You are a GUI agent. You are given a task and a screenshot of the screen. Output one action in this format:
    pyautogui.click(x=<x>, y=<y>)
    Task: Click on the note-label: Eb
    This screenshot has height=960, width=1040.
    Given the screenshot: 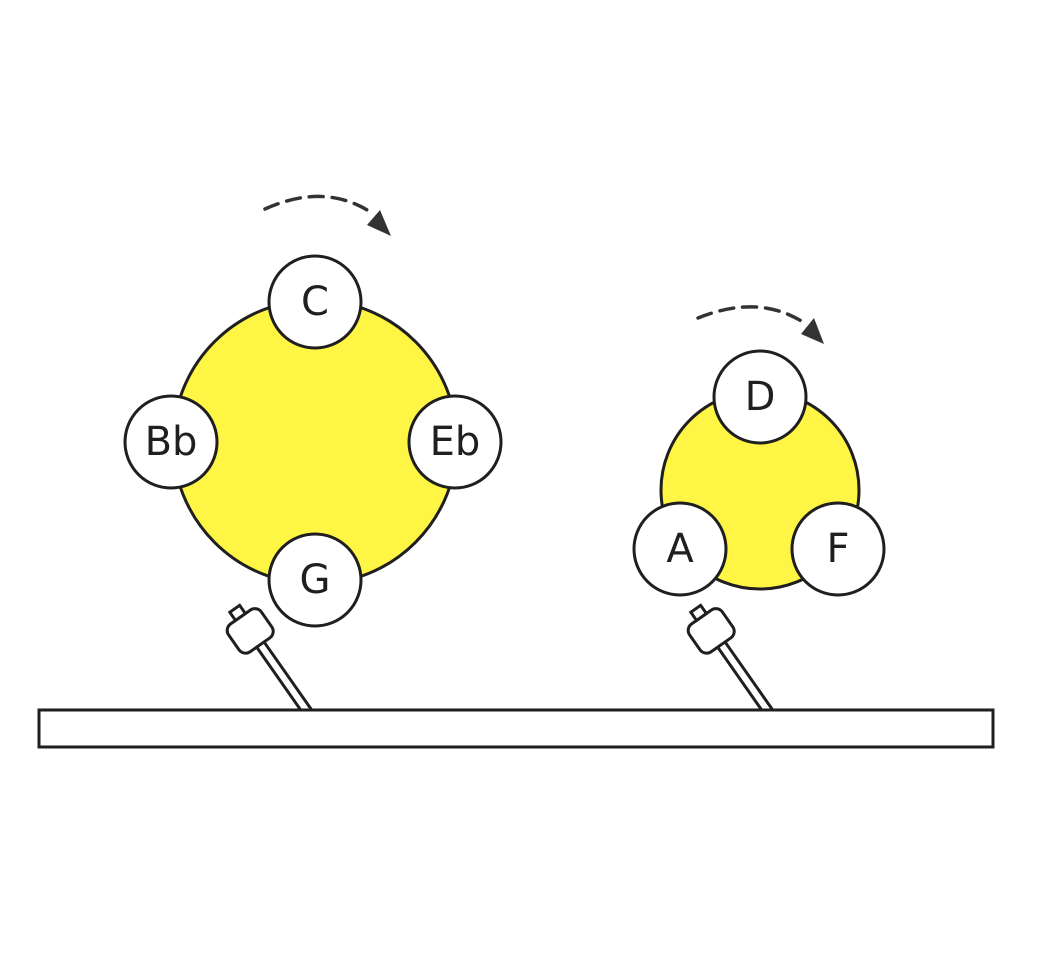 What is the action you would take?
    pyautogui.click(x=455, y=442)
    